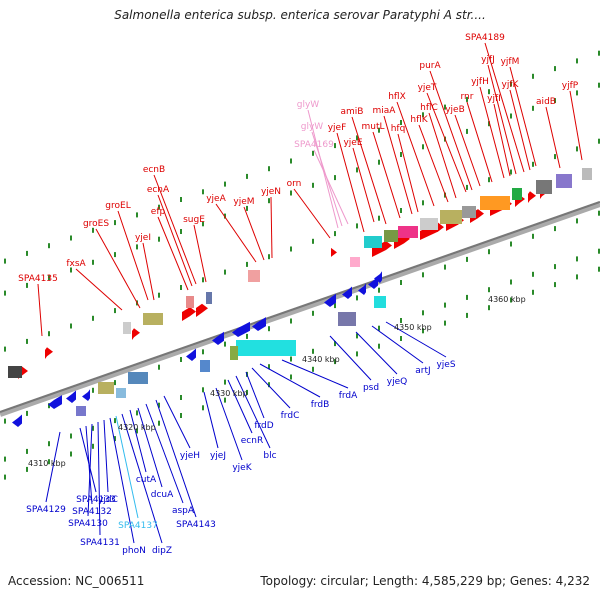  I want to click on gene-label-spa4169: SPA4169, so click(314, 145).